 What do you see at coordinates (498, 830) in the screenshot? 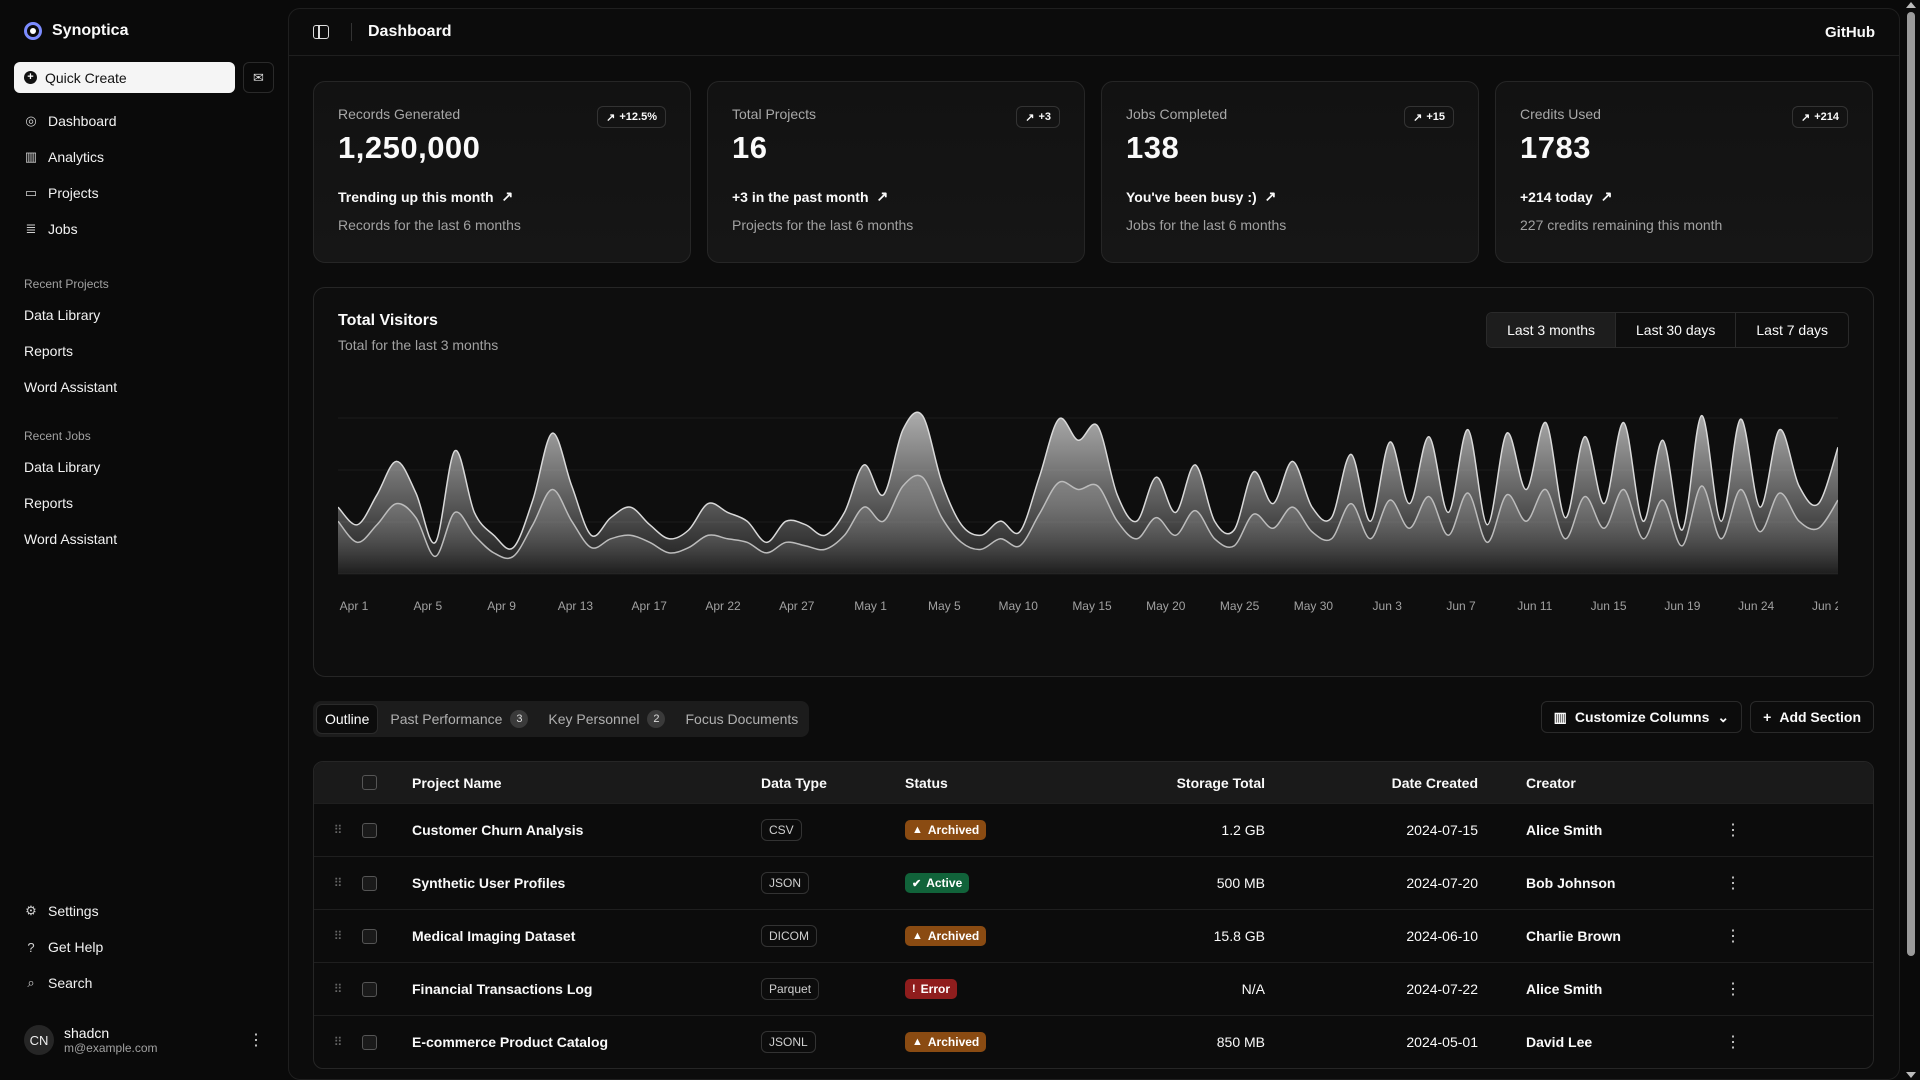
I see `cell-project-name: Customer Churn Analysis` at bounding box center [498, 830].